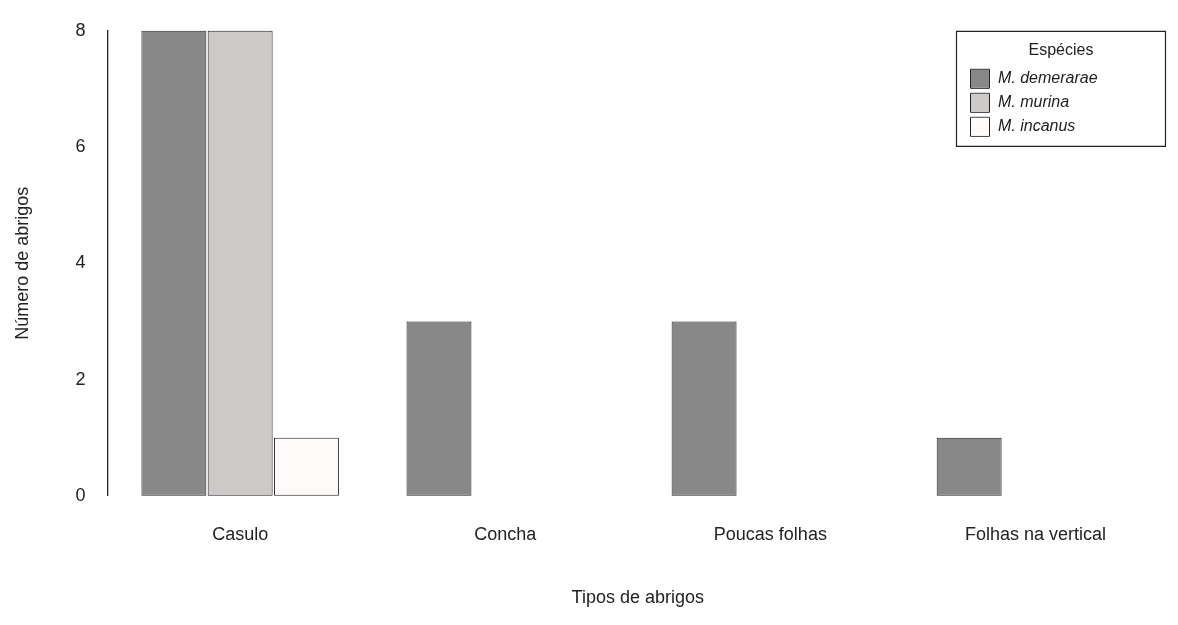 The height and width of the screenshot is (625, 1178). What do you see at coordinates (638, 597) in the screenshot?
I see `x-axis-title: Tipos de abrigos` at bounding box center [638, 597].